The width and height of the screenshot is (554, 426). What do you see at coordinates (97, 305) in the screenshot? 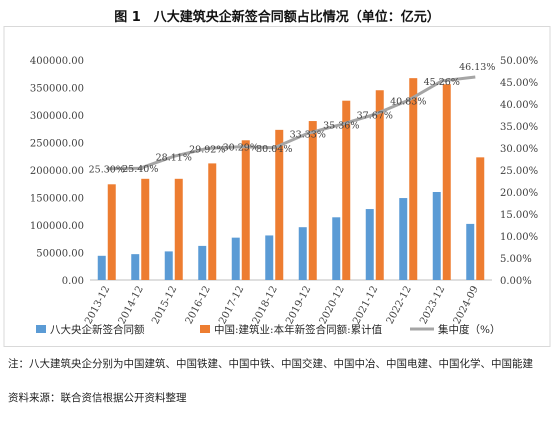
I see `x-tick-label: 2013-12` at bounding box center [97, 305].